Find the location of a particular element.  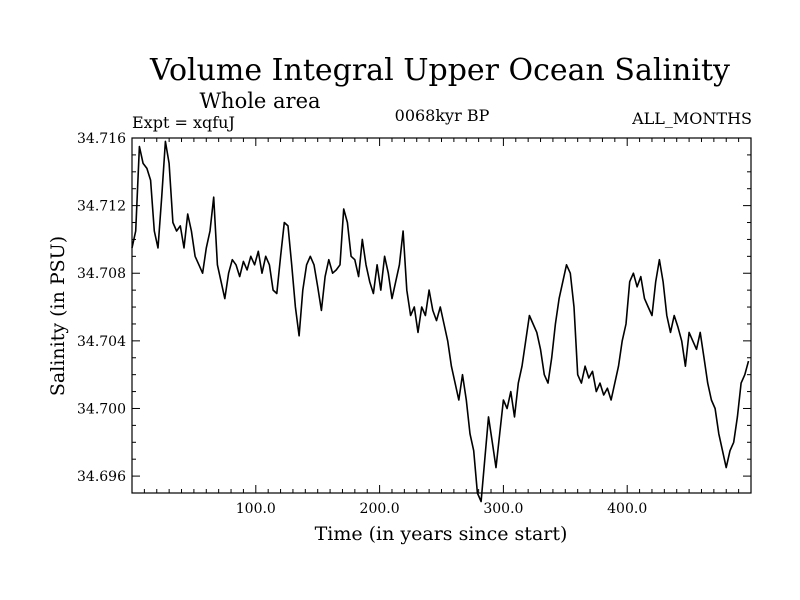

x-axis-label: Time (in years since start) is located at coordinates (441, 534).